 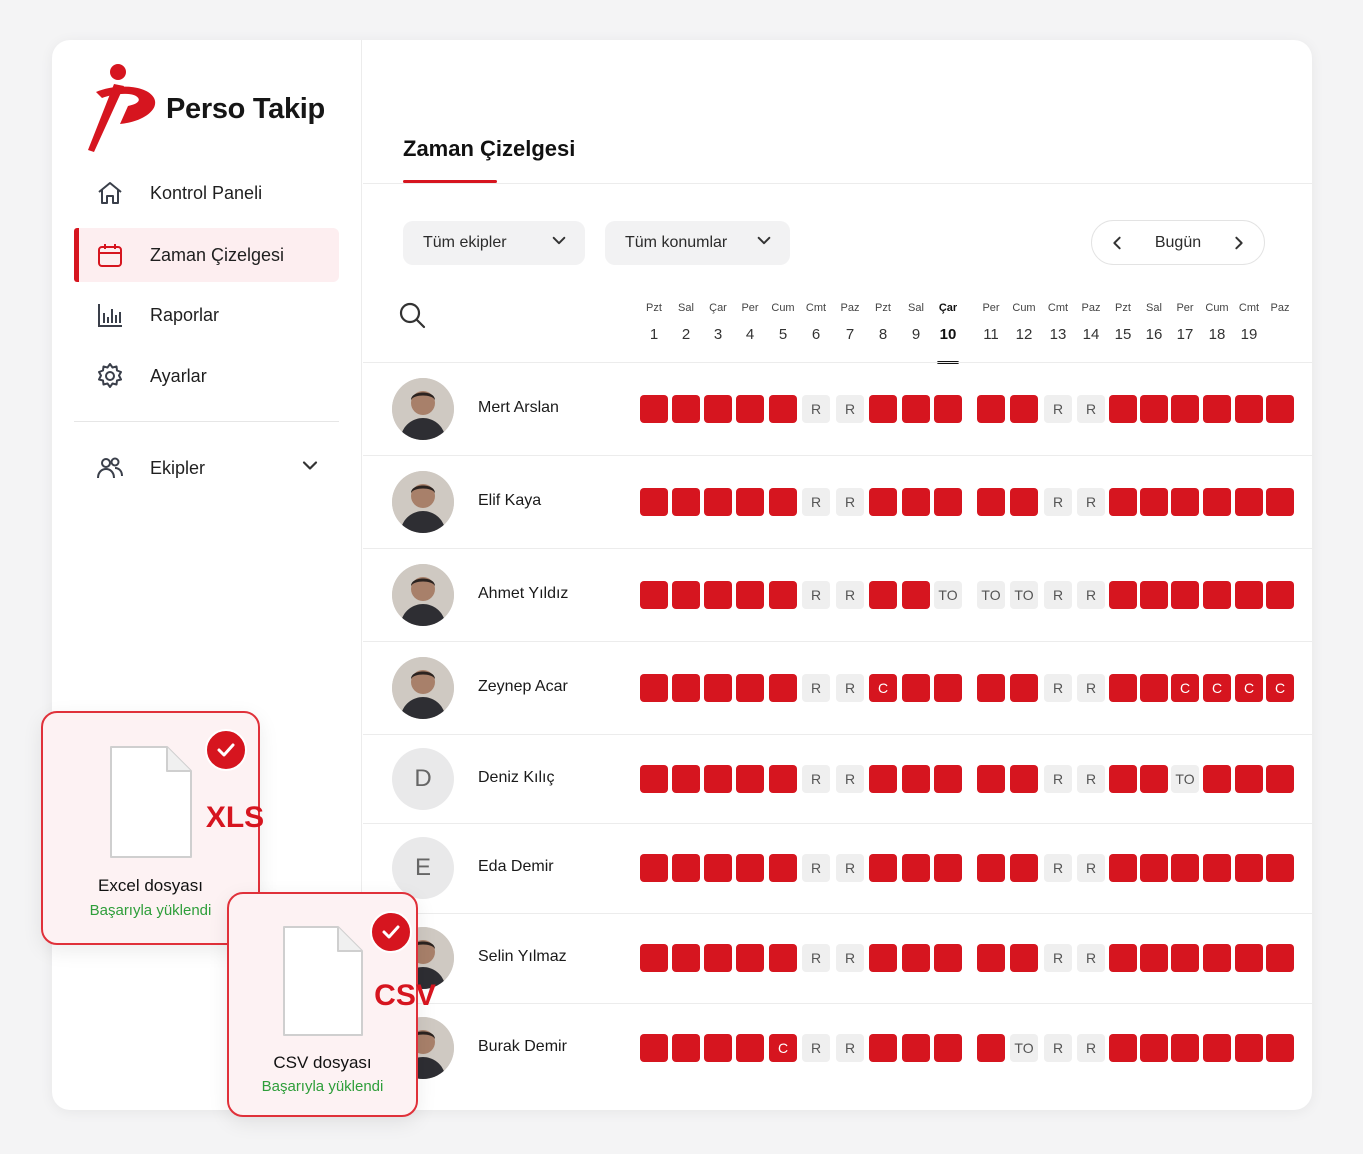 What do you see at coordinates (1024, 322) in the screenshot?
I see `day-column-12: Cum 12` at bounding box center [1024, 322].